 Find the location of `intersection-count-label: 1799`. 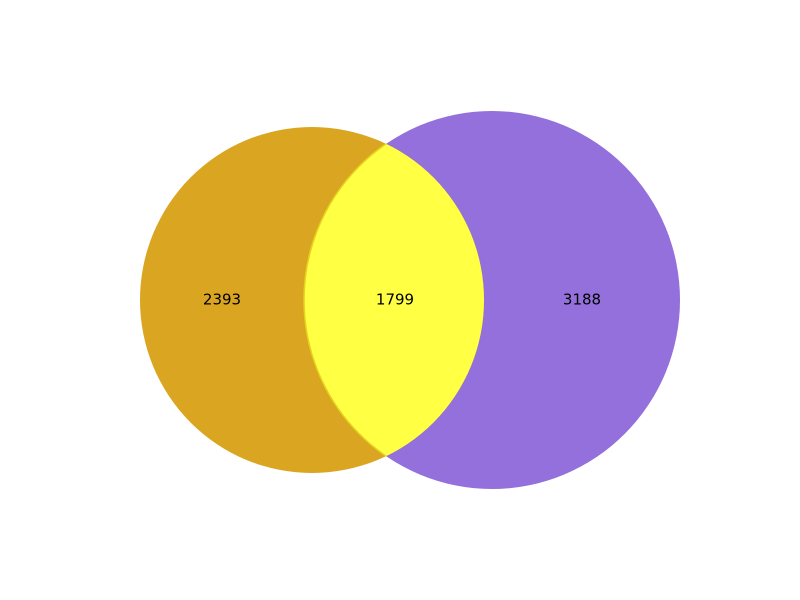

intersection-count-label: 1799 is located at coordinates (395, 300).